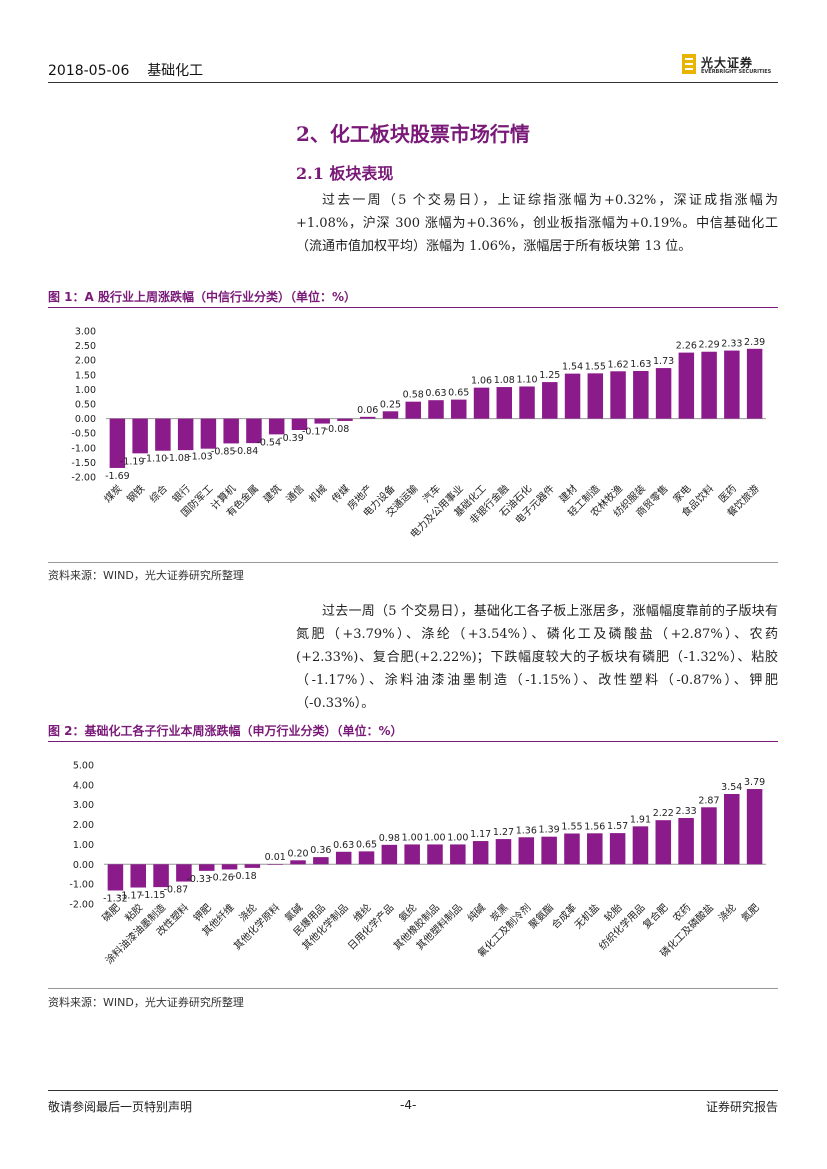 This screenshot has height=1169, width=827. I want to click on data-label: -1.19, so click(132, 461).